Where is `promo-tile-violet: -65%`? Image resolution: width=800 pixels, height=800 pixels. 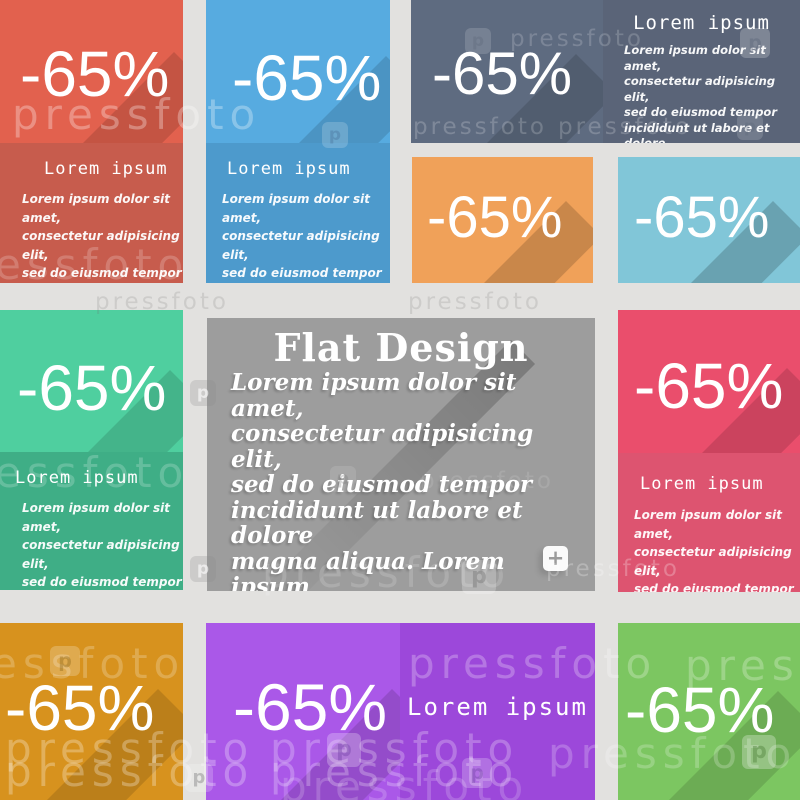 promo-tile-violet: -65% is located at coordinates (303, 711).